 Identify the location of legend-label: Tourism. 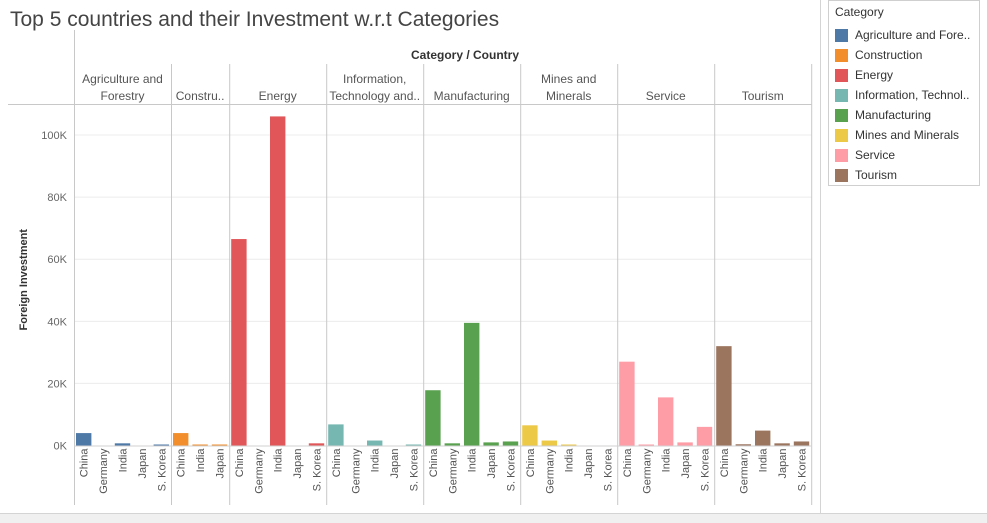
(876, 175).